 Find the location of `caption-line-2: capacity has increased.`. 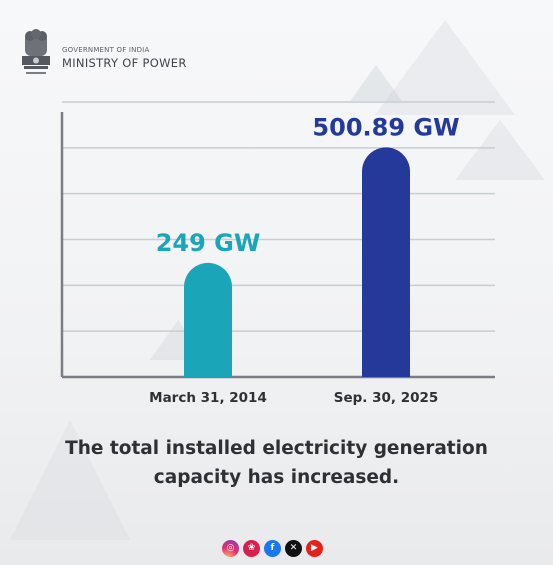

caption-line-2: capacity has increased. is located at coordinates (276, 477).